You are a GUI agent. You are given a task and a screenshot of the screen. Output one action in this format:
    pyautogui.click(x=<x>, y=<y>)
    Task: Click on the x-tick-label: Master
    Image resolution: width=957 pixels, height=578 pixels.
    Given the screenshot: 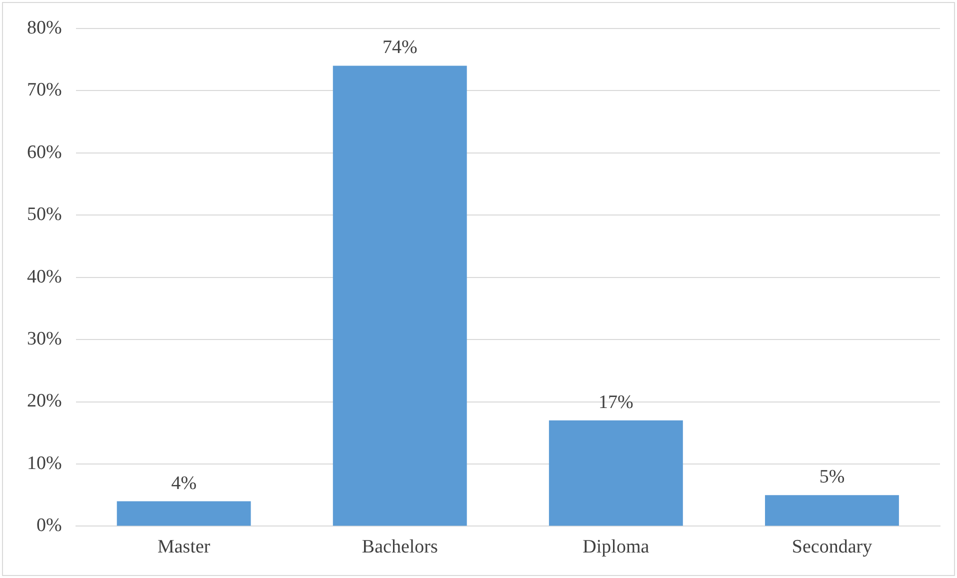 What is the action you would take?
    pyautogui.click(x=184, y=547)
    